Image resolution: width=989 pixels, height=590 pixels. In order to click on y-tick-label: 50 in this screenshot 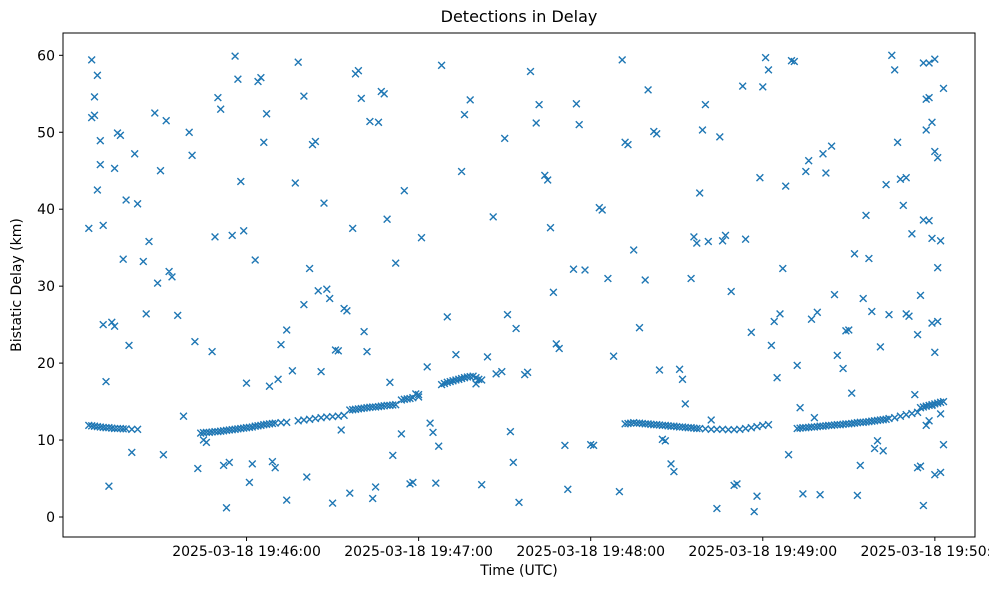, I will do `click(46, 133)`.